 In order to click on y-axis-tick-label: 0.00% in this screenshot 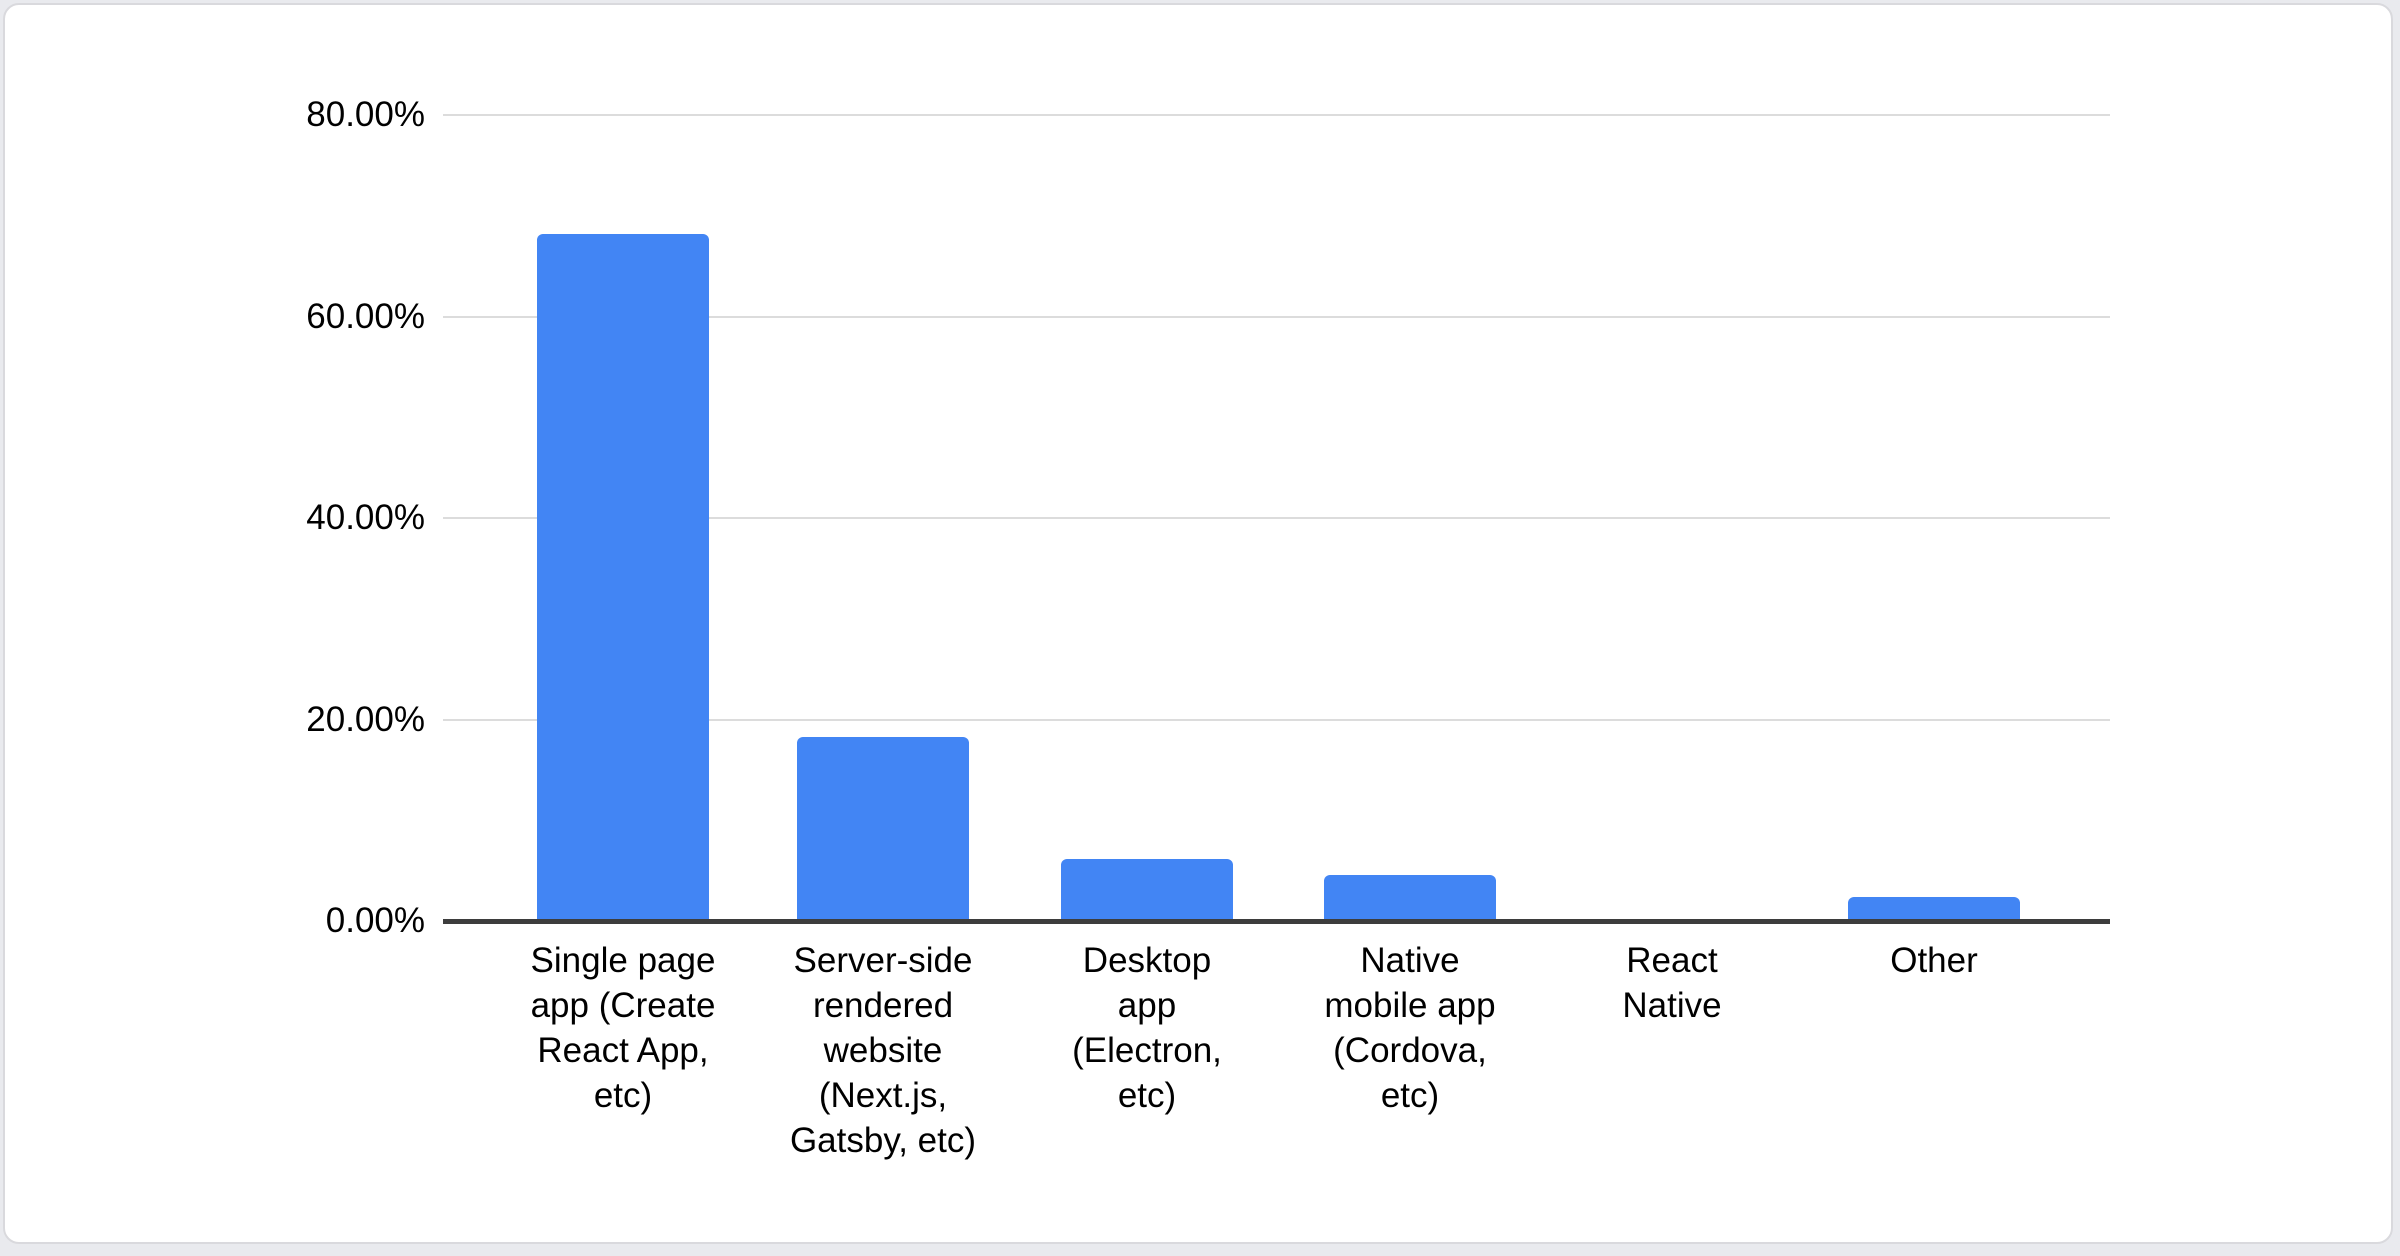, I will do `click(375, 920)`.